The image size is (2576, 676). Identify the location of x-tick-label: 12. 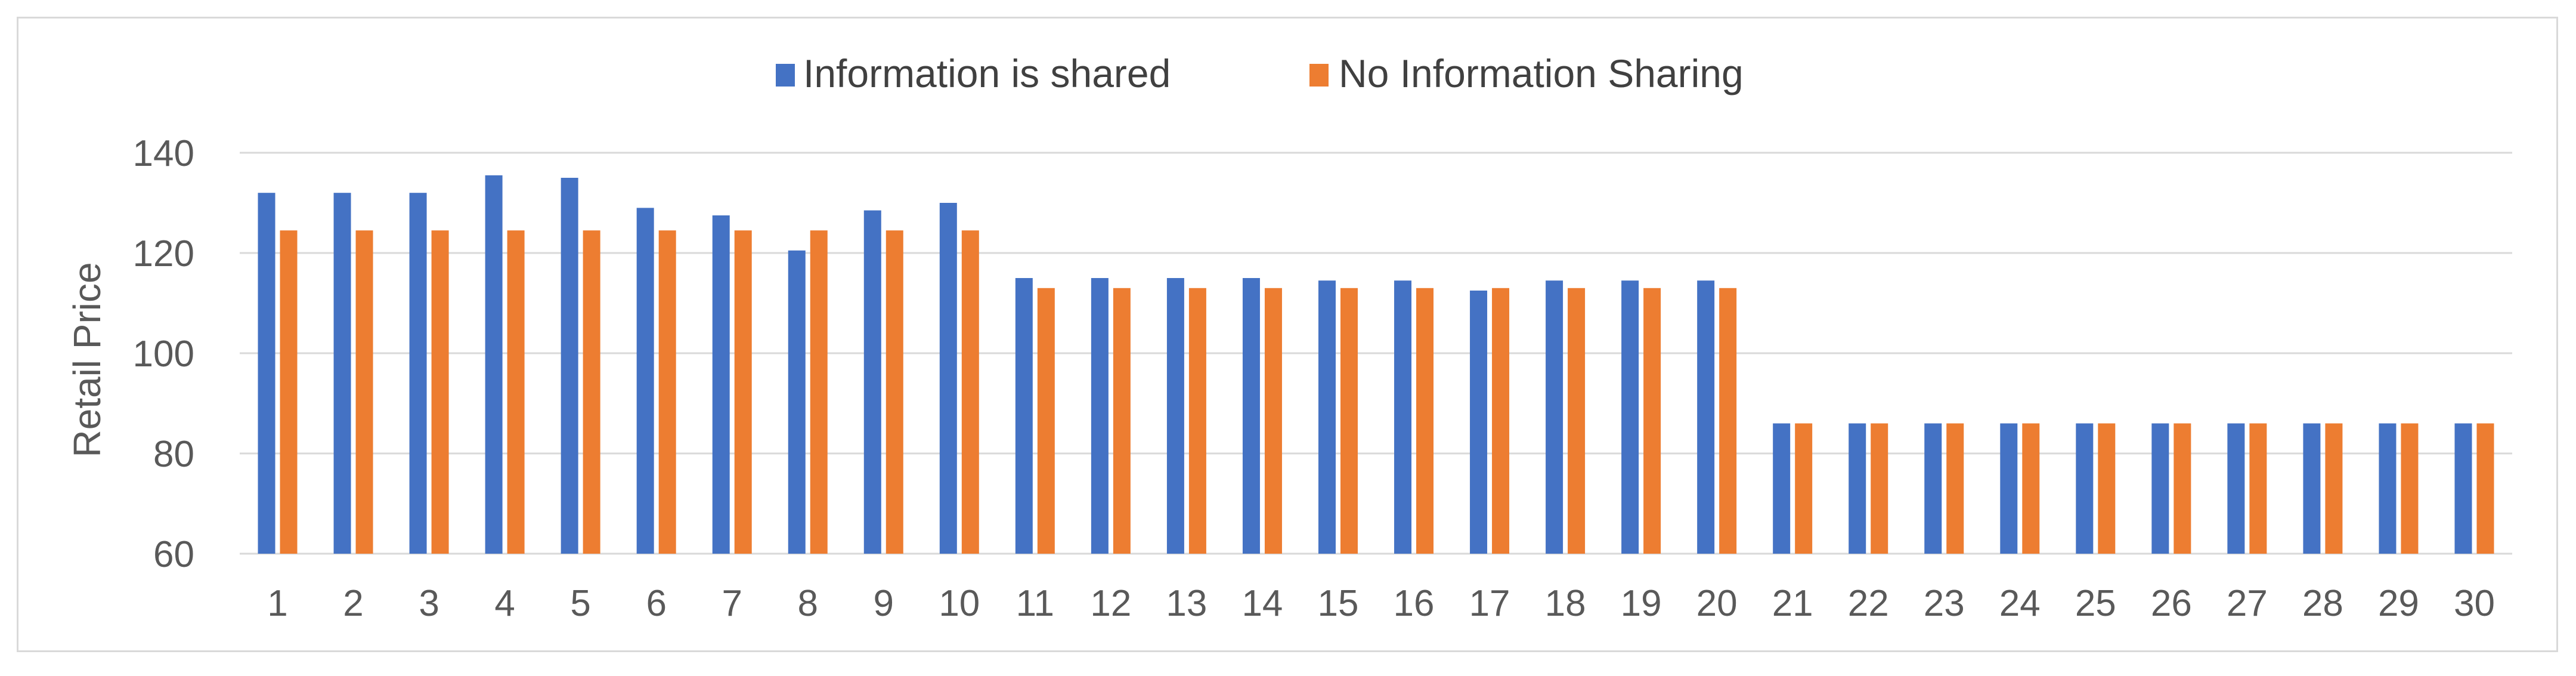
(1110, 603).